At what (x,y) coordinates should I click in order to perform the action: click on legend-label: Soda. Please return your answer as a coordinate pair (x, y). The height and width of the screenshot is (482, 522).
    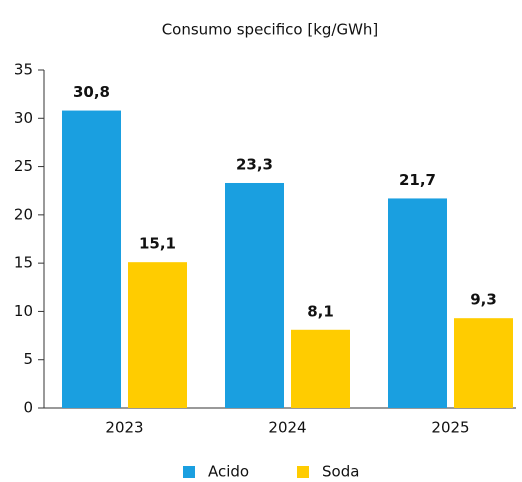
    Looking at the image, I should click on (340, 472).